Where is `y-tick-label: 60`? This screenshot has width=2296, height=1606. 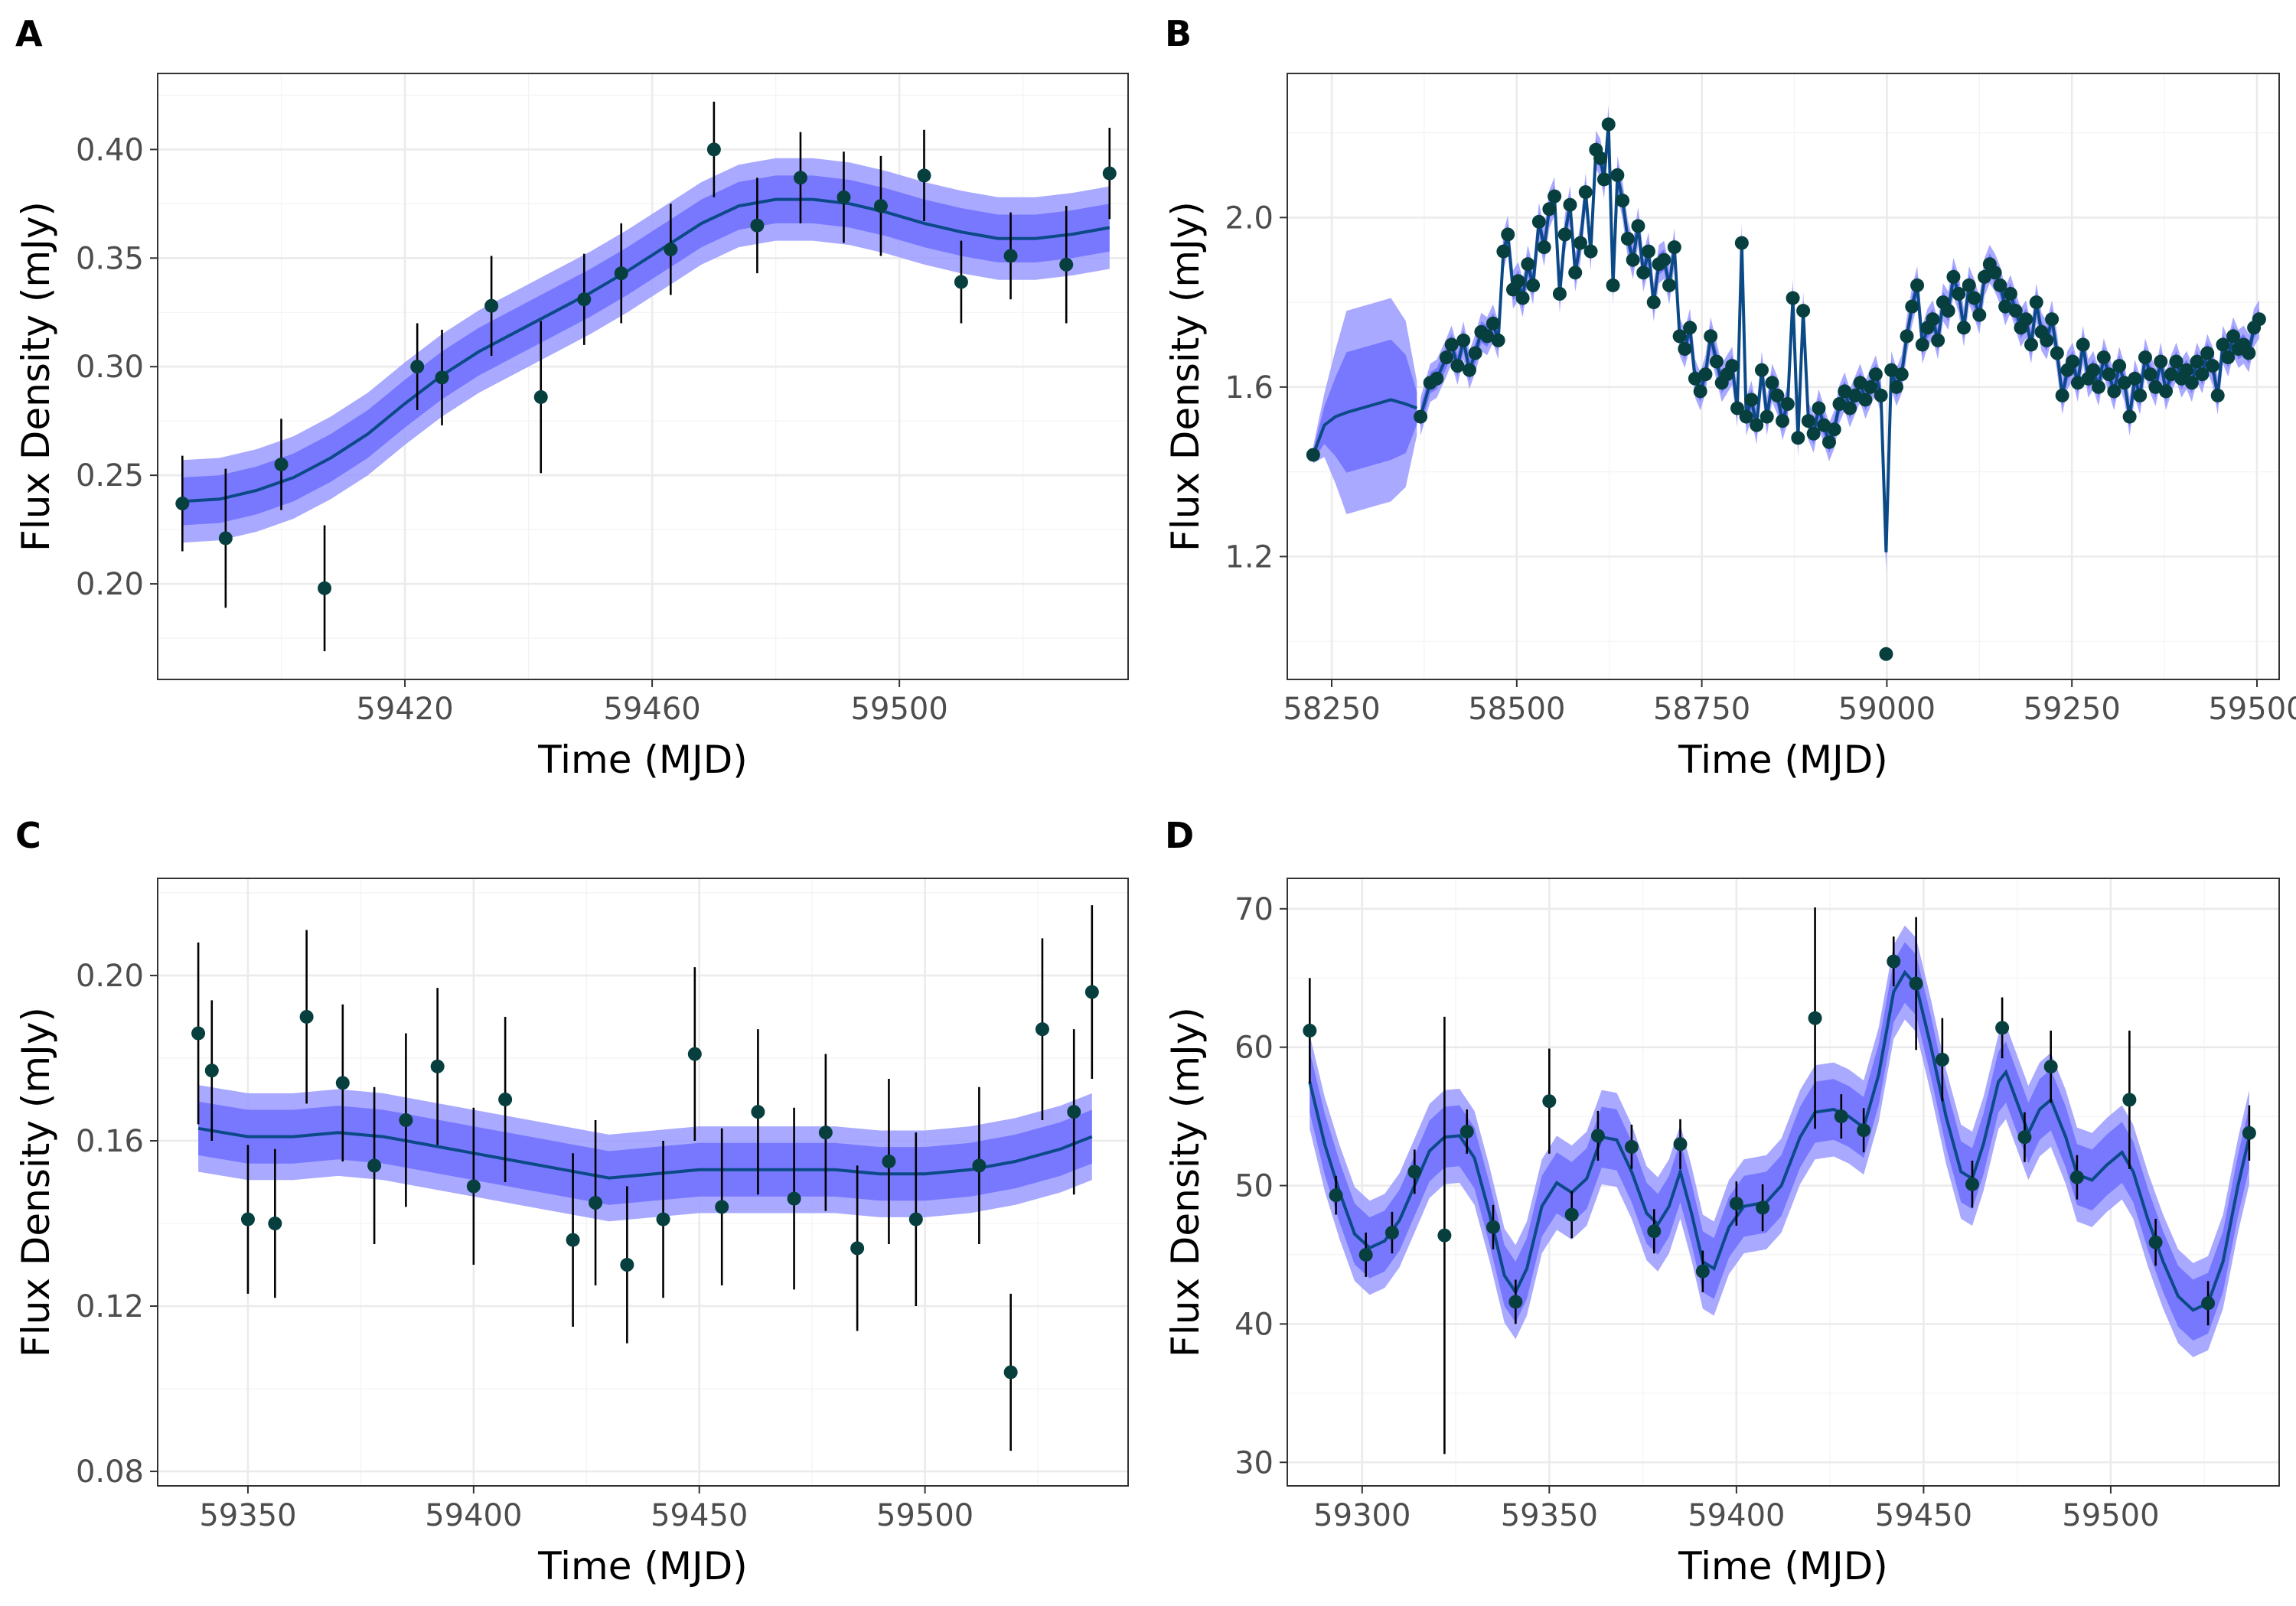
y-tick-label: 60 is located at coordinates (1254, 1048).